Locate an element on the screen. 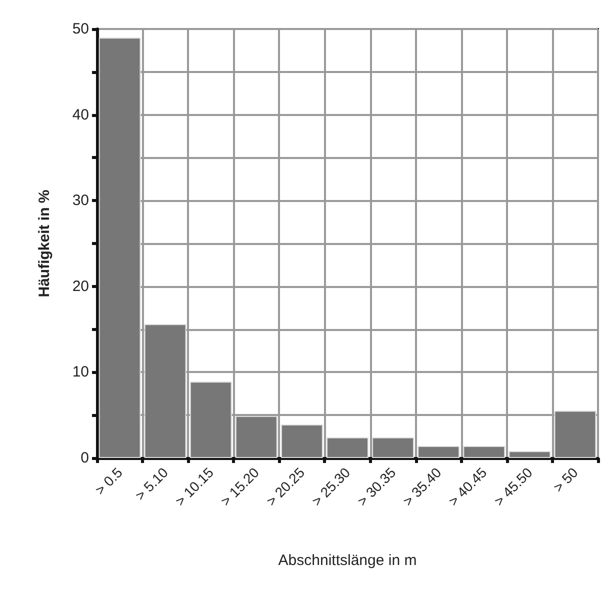 This screenshot has width=610, height=592. x-axis-title: Abschnittslänge in m is located at coordinates (347, 560).